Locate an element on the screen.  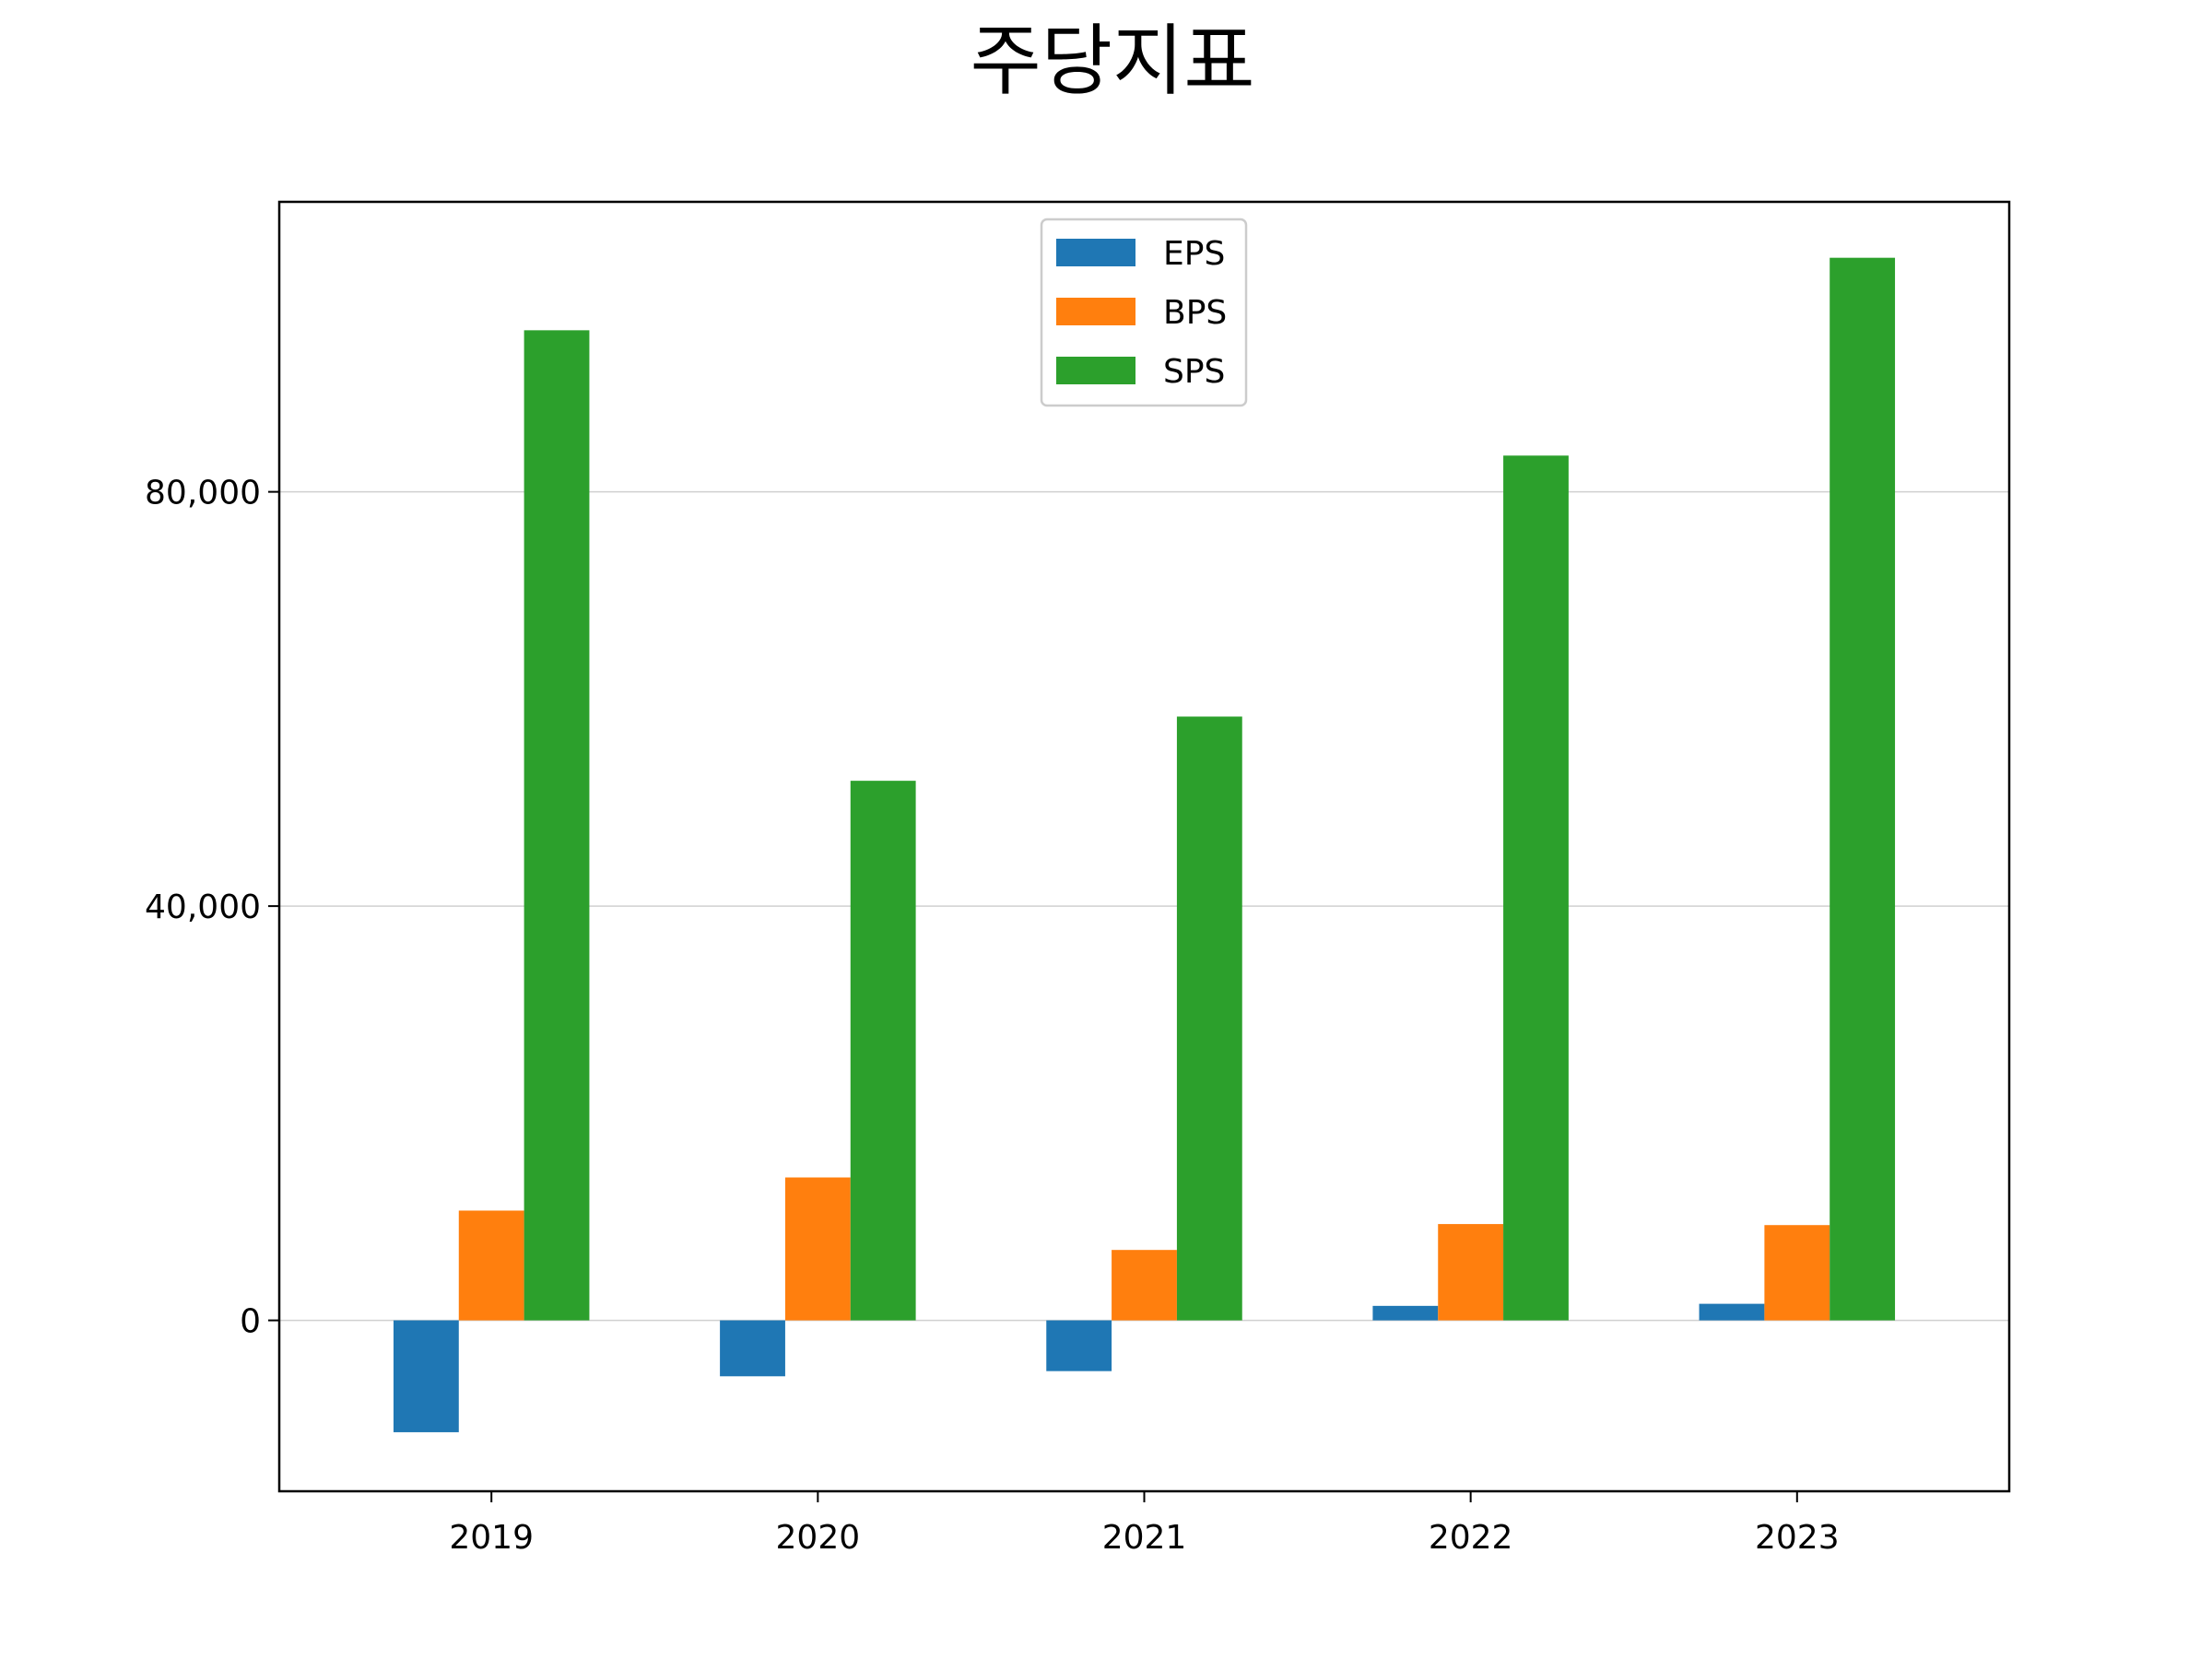
bar-eps-2021 is located at coordinates (1079, 1345).